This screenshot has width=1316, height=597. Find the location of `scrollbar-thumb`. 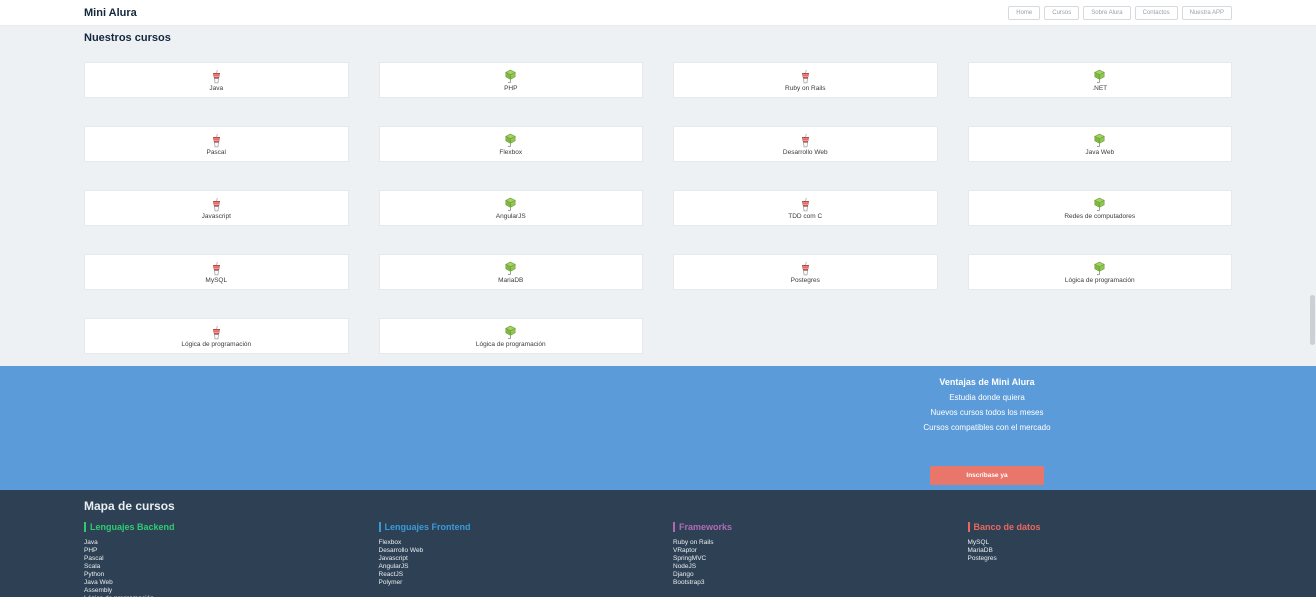

scrollbar-thumb is located at coordinates (1312, 320).